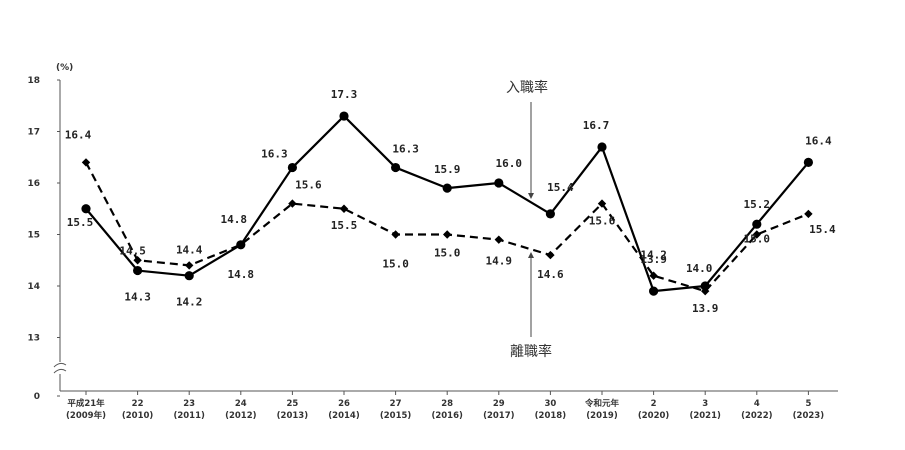 The height and width of the screenshot is (450, 905). Describe the element at coordinates (699, 268) in the screenshot. I see `data-label-nyushoku: 14.0` at that location.